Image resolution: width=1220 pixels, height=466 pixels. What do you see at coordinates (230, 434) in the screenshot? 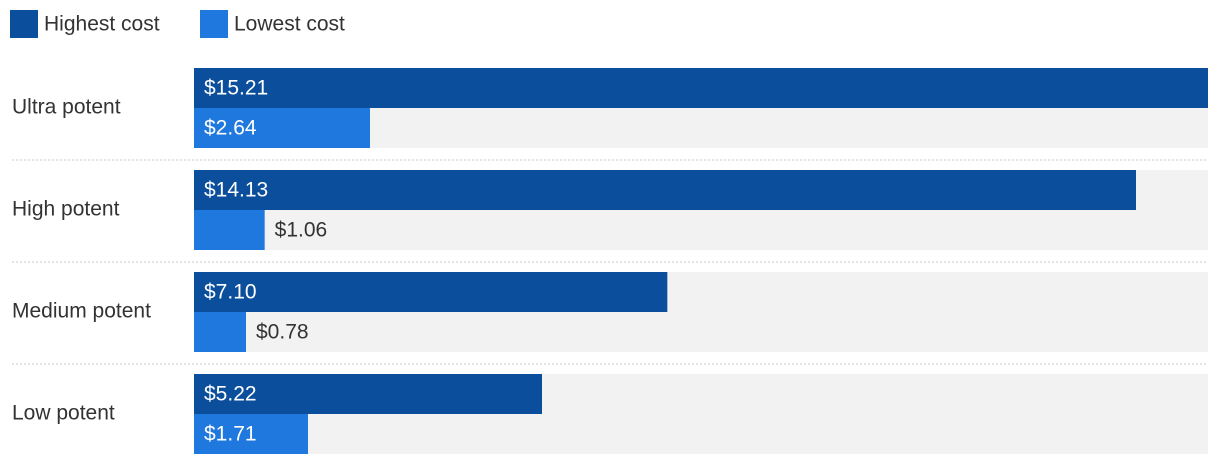
I see `value-label: $1.71` at bounding box center [230, 434].